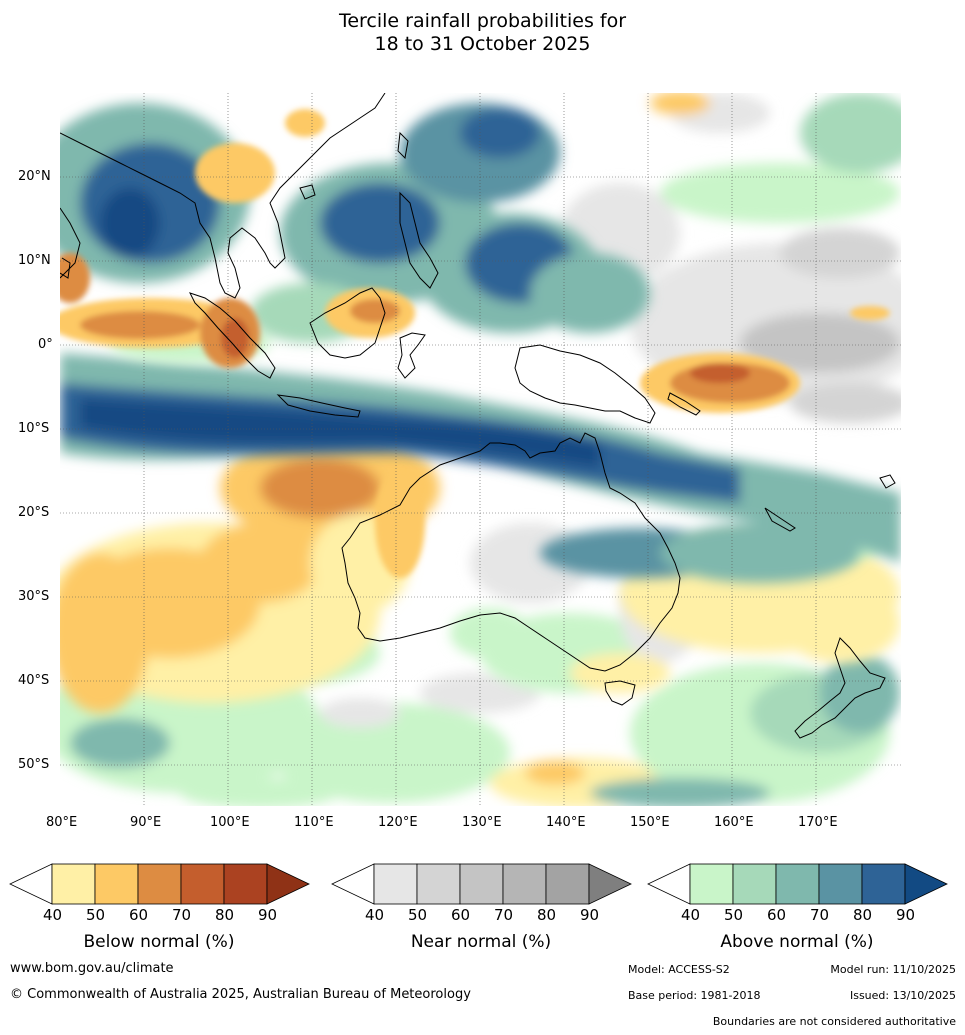 The width and height of the screenshot is (965, 1035). Describe the element at coordinates (482, 21) in the screenshot. I see `title-line-1: Tercile rainfall probabilities for` at that location.